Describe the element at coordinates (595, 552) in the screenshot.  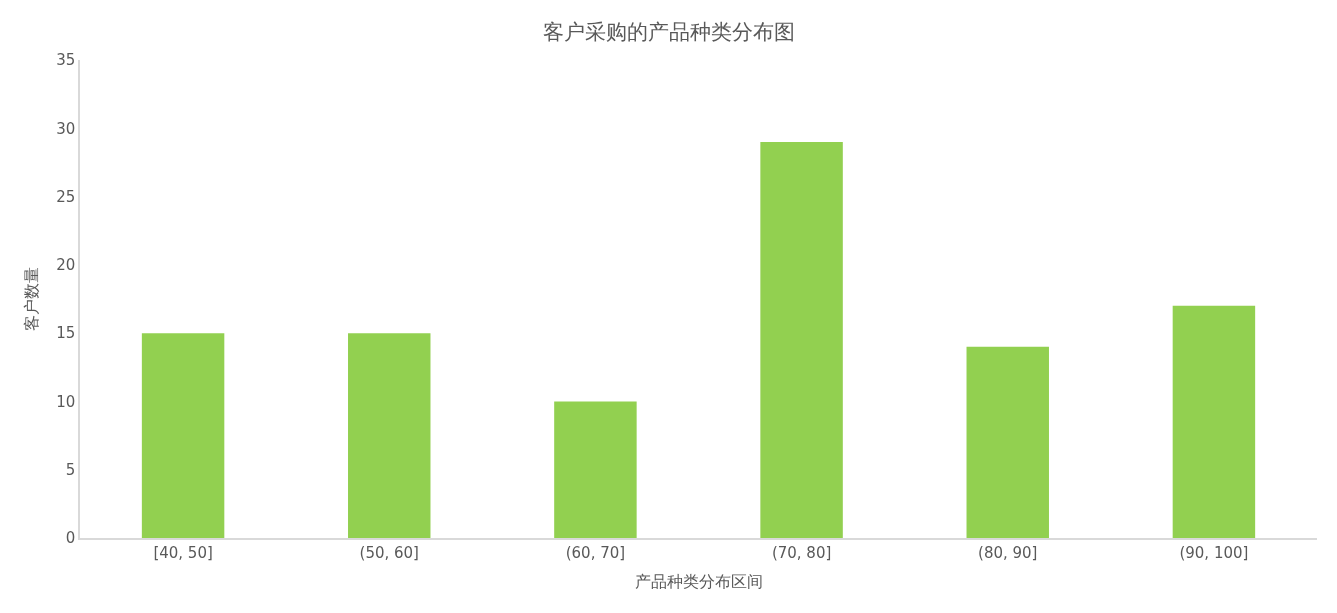
I see `x-tick-label: (60, 70]` at that location.